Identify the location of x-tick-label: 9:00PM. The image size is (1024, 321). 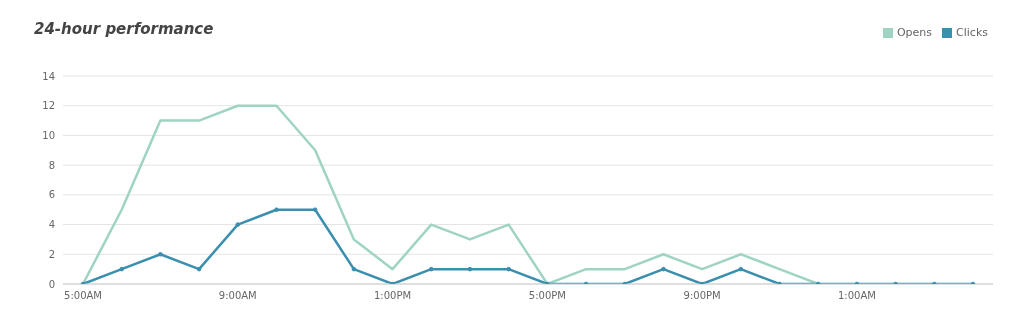
(702, 296).